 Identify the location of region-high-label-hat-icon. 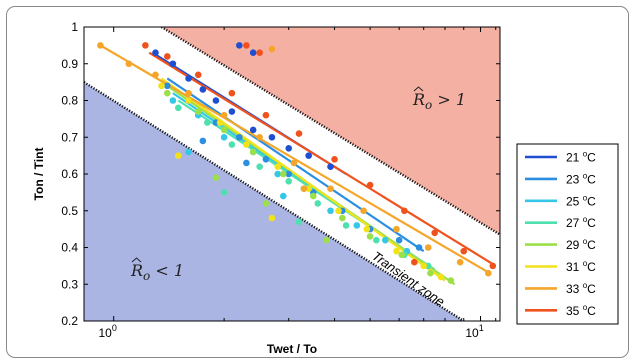
(418, 89).